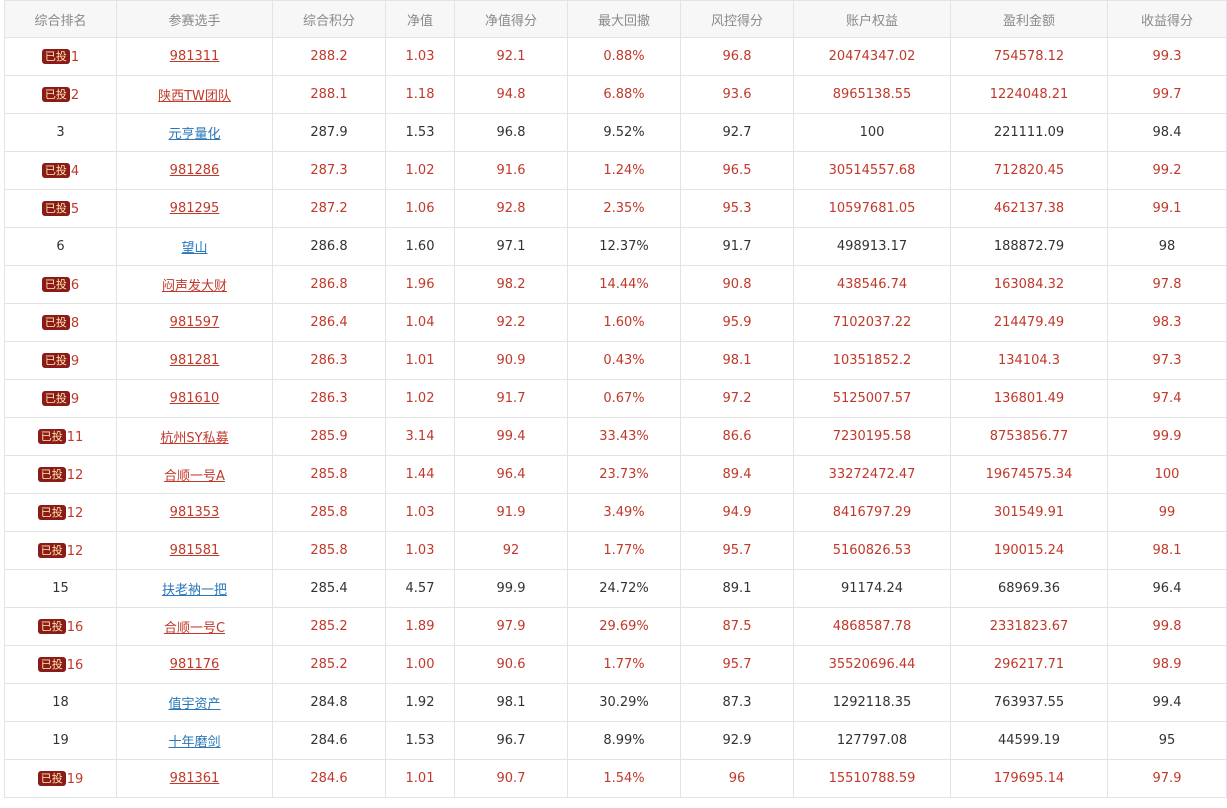 This screenshot has height=808, width=1227. I want to click on return-score-cell: 99.3, so click(1167, 56).